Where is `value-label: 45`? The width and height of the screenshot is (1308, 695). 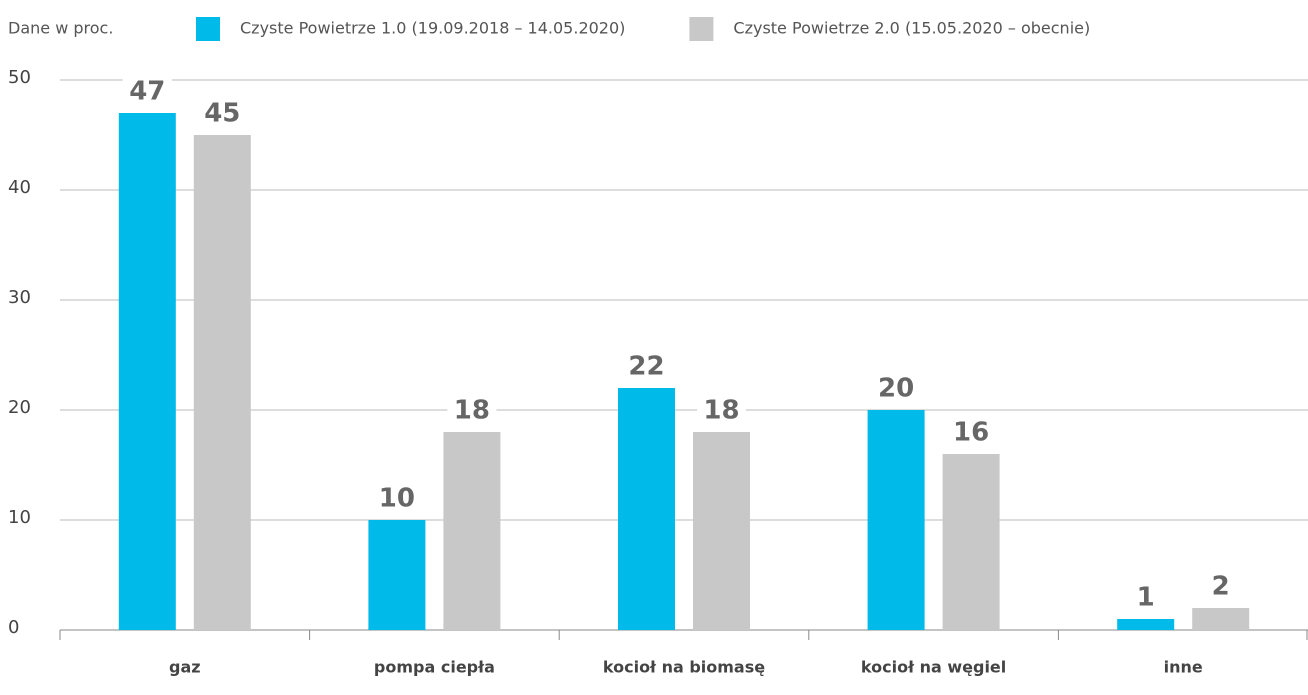
value-label: 45 is located at coordinates (222, 114).